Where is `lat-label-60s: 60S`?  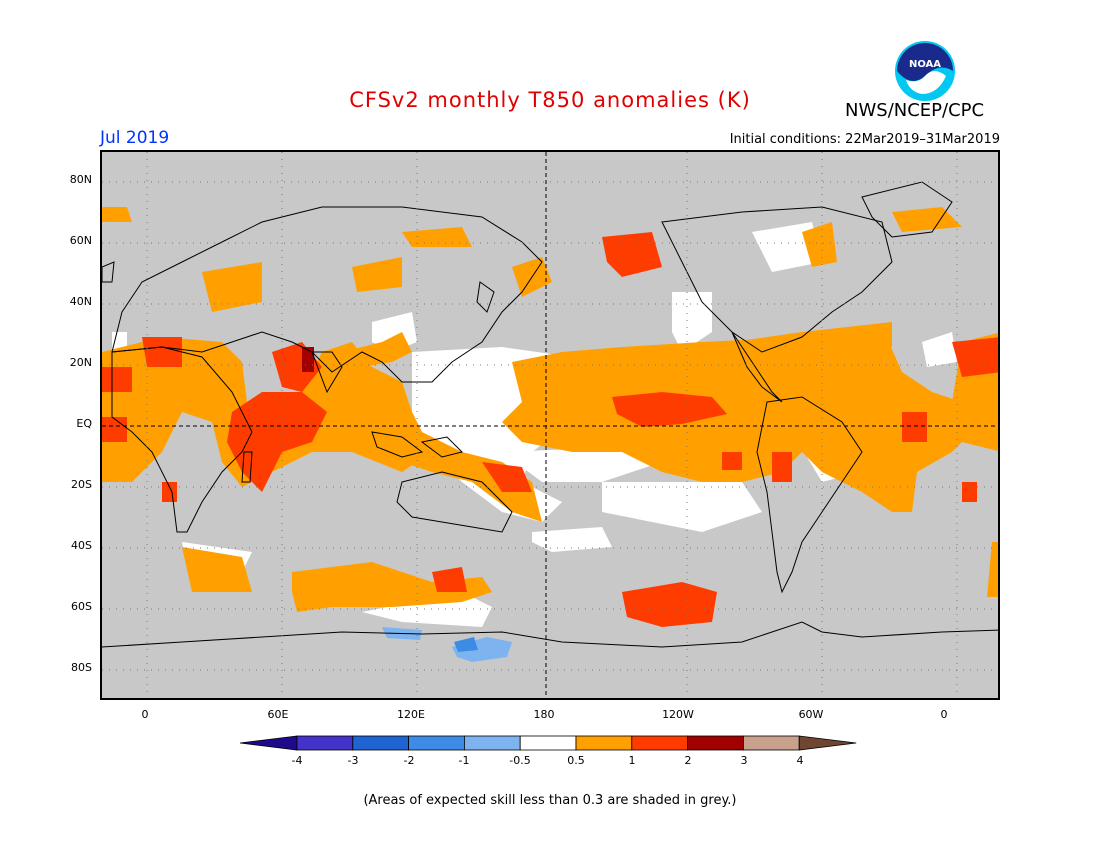
lat-label-60s: 60S is located at coordinates (81, 606).